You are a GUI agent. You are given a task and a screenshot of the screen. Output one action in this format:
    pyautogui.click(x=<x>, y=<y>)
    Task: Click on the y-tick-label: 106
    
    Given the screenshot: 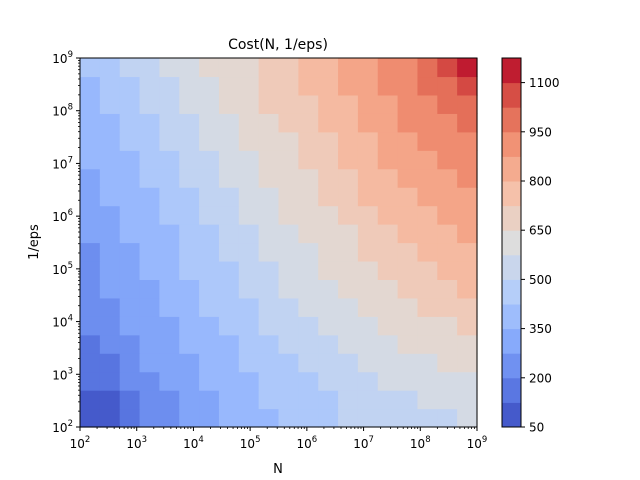 What is the action you would take?
    pyautogui.click(x=62, y=216)
    